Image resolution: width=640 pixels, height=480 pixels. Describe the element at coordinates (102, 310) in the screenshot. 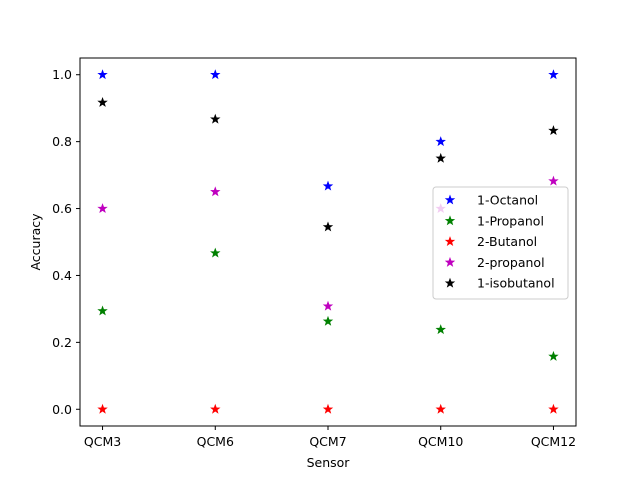

I see `data-point-1-propanol: 1-Propanol: 0.294` at that location.